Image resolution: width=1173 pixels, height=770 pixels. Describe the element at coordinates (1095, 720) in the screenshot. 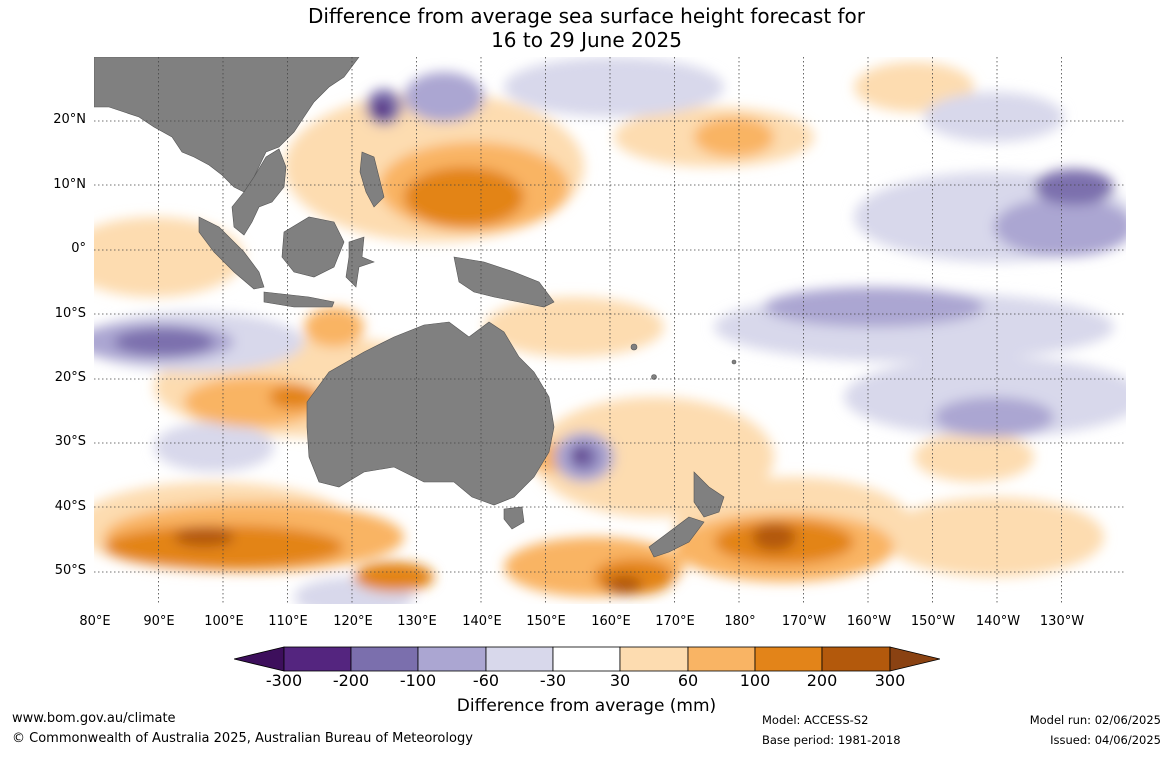

I see `model-run-date: Model run: 02/06/2025` at that location.